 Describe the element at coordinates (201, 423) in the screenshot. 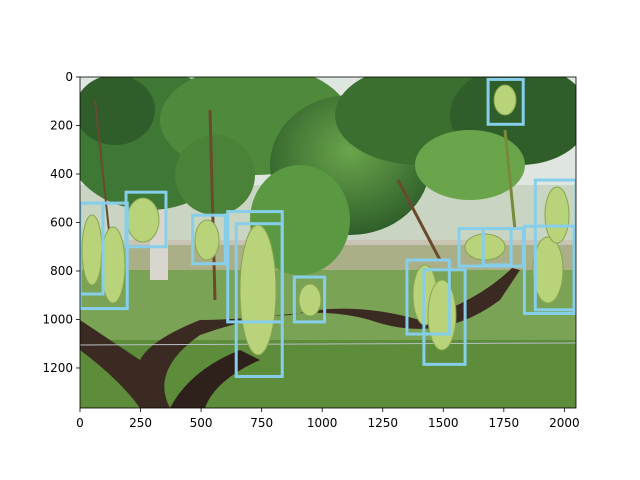

I see `x-tick-label: 500` at that location.